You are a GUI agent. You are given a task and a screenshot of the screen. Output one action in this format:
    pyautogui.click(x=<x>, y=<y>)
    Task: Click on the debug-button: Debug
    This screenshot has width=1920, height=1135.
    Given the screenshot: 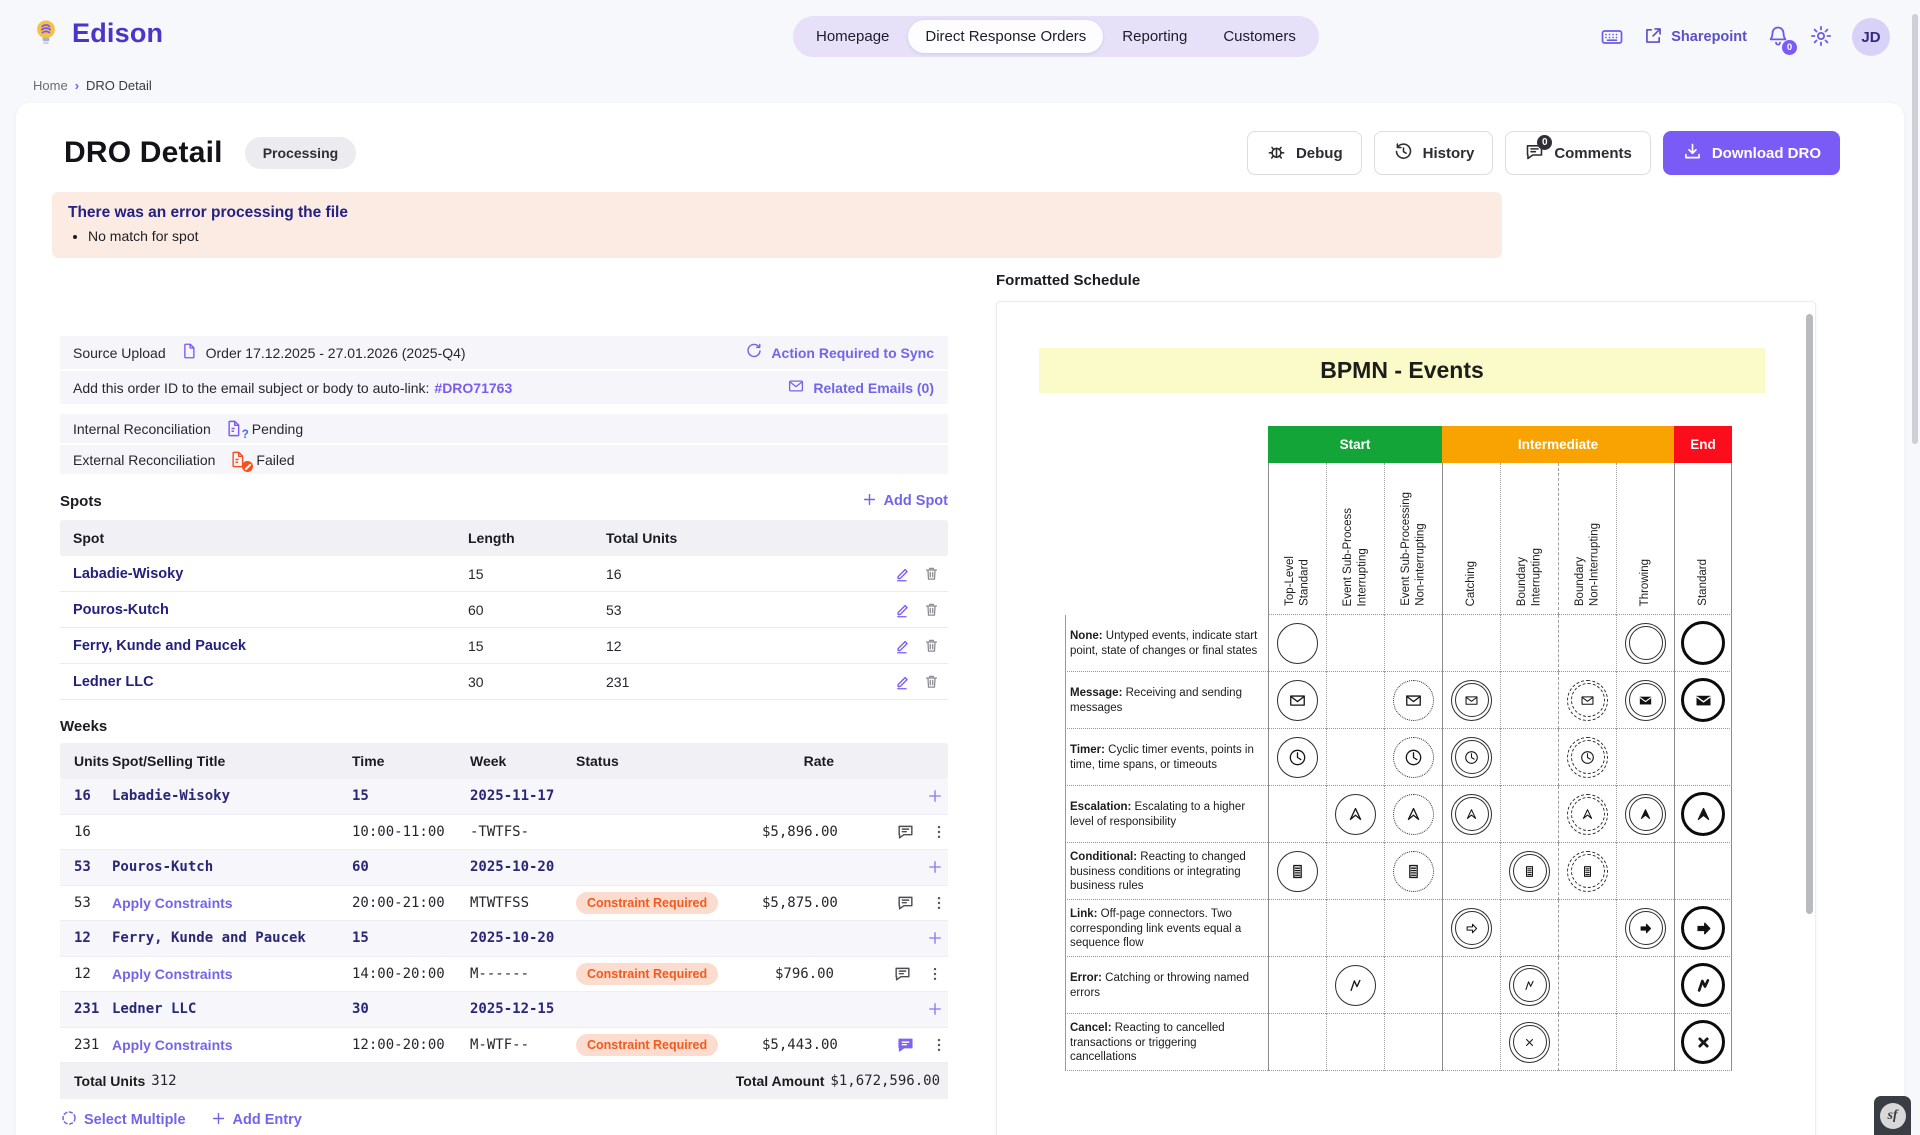 What is the action you would take?
    pyautogui.click(x=1304, y=153)
    